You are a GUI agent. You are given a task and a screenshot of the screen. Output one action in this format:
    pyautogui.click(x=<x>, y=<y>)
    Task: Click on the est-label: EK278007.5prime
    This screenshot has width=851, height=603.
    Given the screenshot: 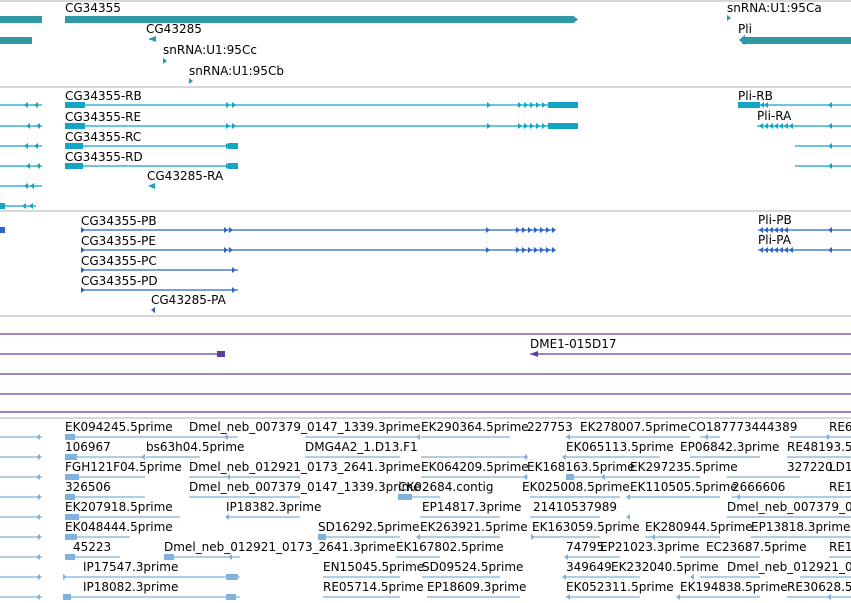 What is the action you would take?
    pyautogui.click(x=634, y=427)
    